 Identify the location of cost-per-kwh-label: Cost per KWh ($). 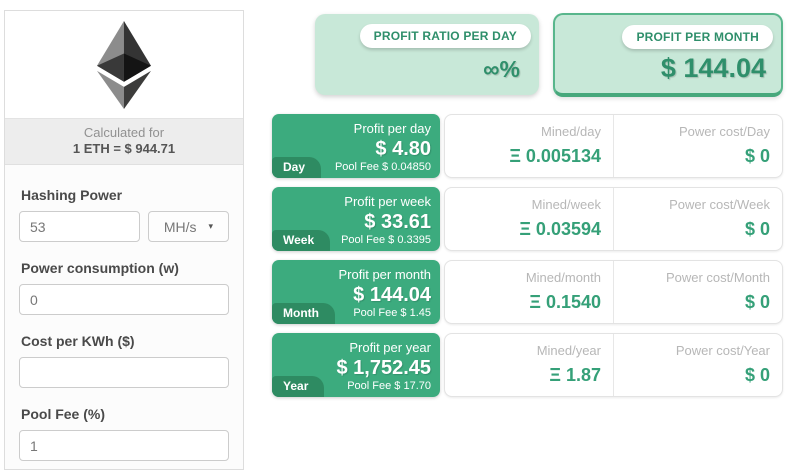
(78, 341).